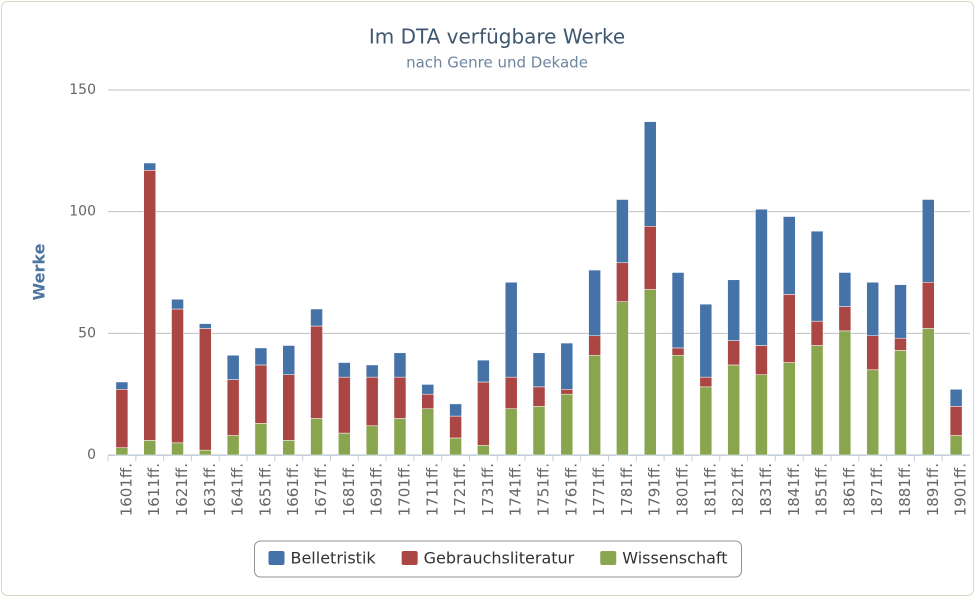 This screenshot has height=598, width=976. I want to click on x-tick-label: 1761ff., so click(571, 489).